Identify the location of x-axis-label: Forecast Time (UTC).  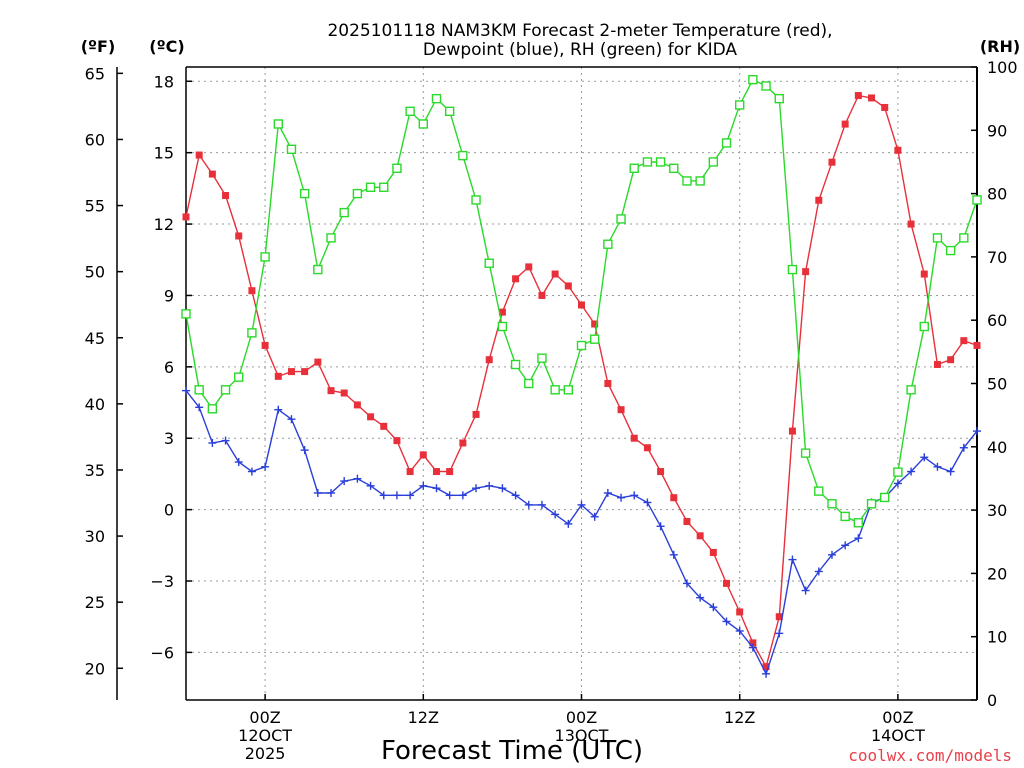
(512, 751).